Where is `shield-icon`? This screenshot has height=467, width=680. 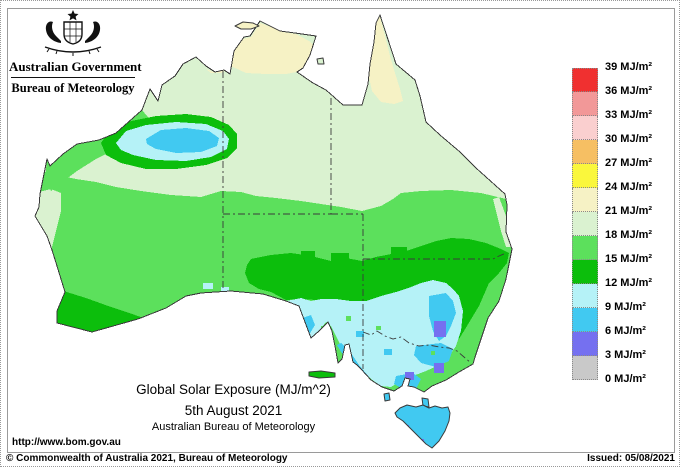 shield-icon is located at coordinates (73, 33).